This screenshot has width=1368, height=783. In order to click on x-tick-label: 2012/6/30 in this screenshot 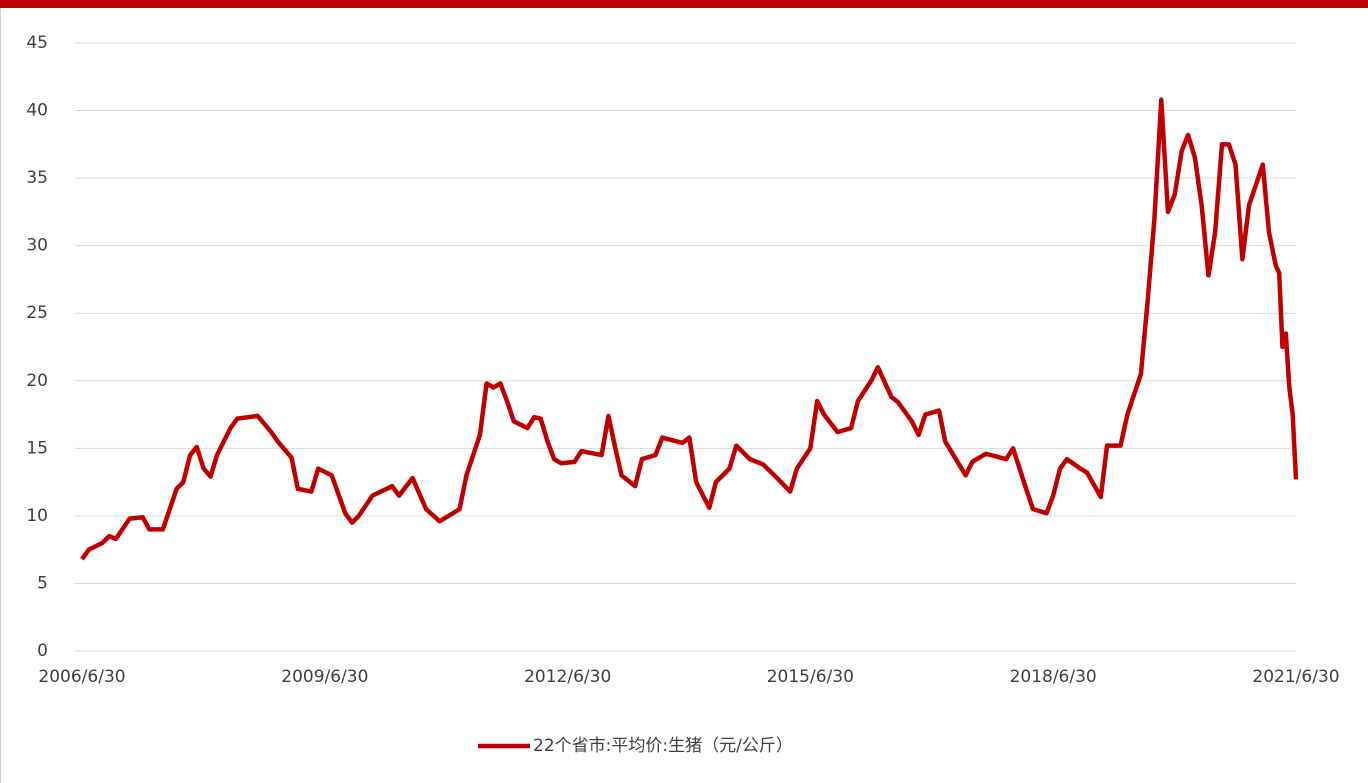, I will do `click(567, 677)`.